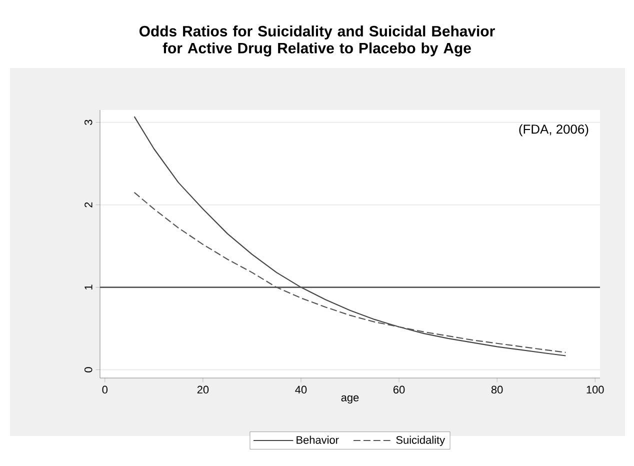 The image size is (634, 466). What do you see at coordinates (88, 205) in the screenshot?
I see `y-tick-label: 2` at bounding box center [88, 205].